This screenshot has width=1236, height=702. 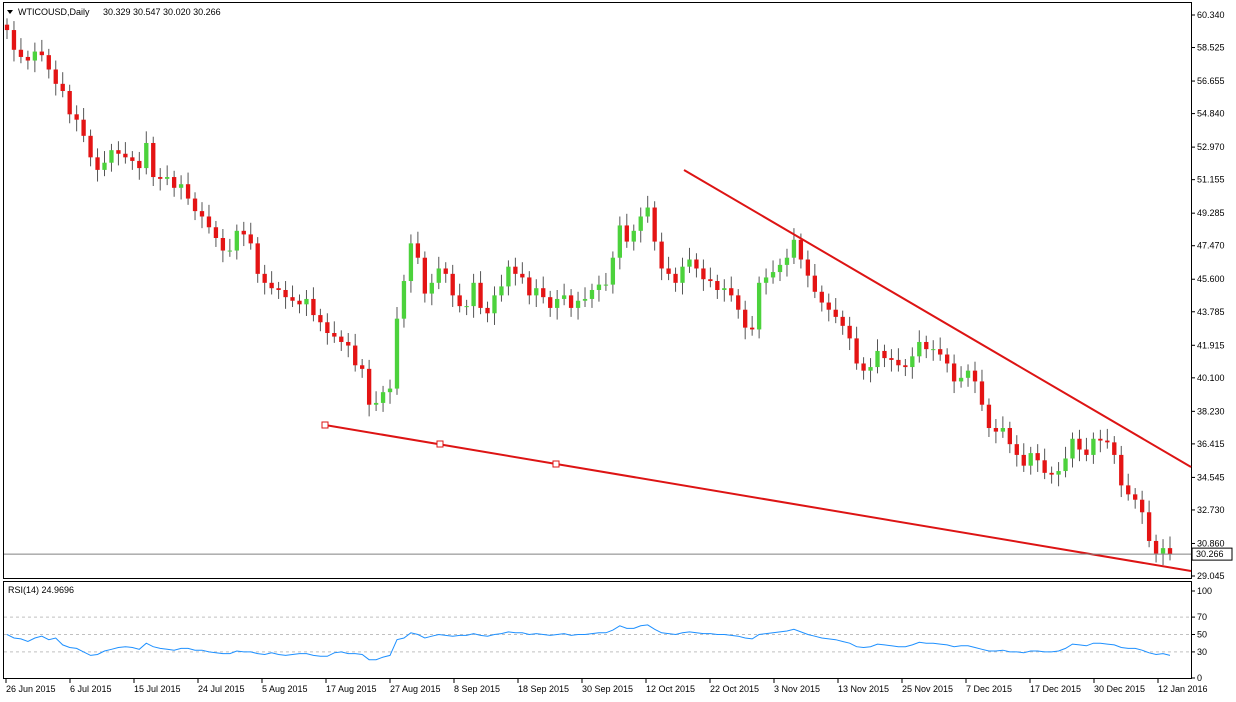 What do you see at coordinates (1211, 279) in the screenshot?
I see `price-tick-label: 45.600` at bounding box center [1211, 279].